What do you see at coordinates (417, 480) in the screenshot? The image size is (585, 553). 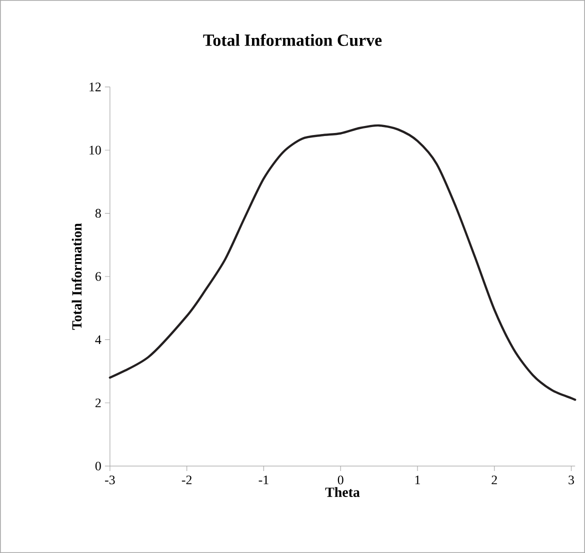 I see `x-tick-label: 1` at bounding box center [417, 480].